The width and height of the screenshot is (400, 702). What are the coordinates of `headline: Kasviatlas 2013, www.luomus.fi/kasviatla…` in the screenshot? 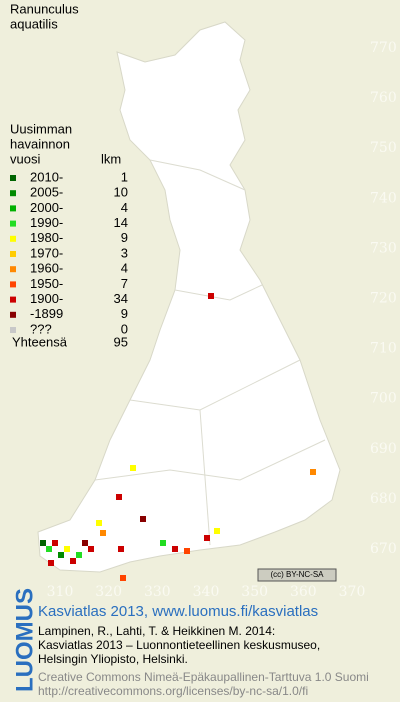 It's located at (178, 611).